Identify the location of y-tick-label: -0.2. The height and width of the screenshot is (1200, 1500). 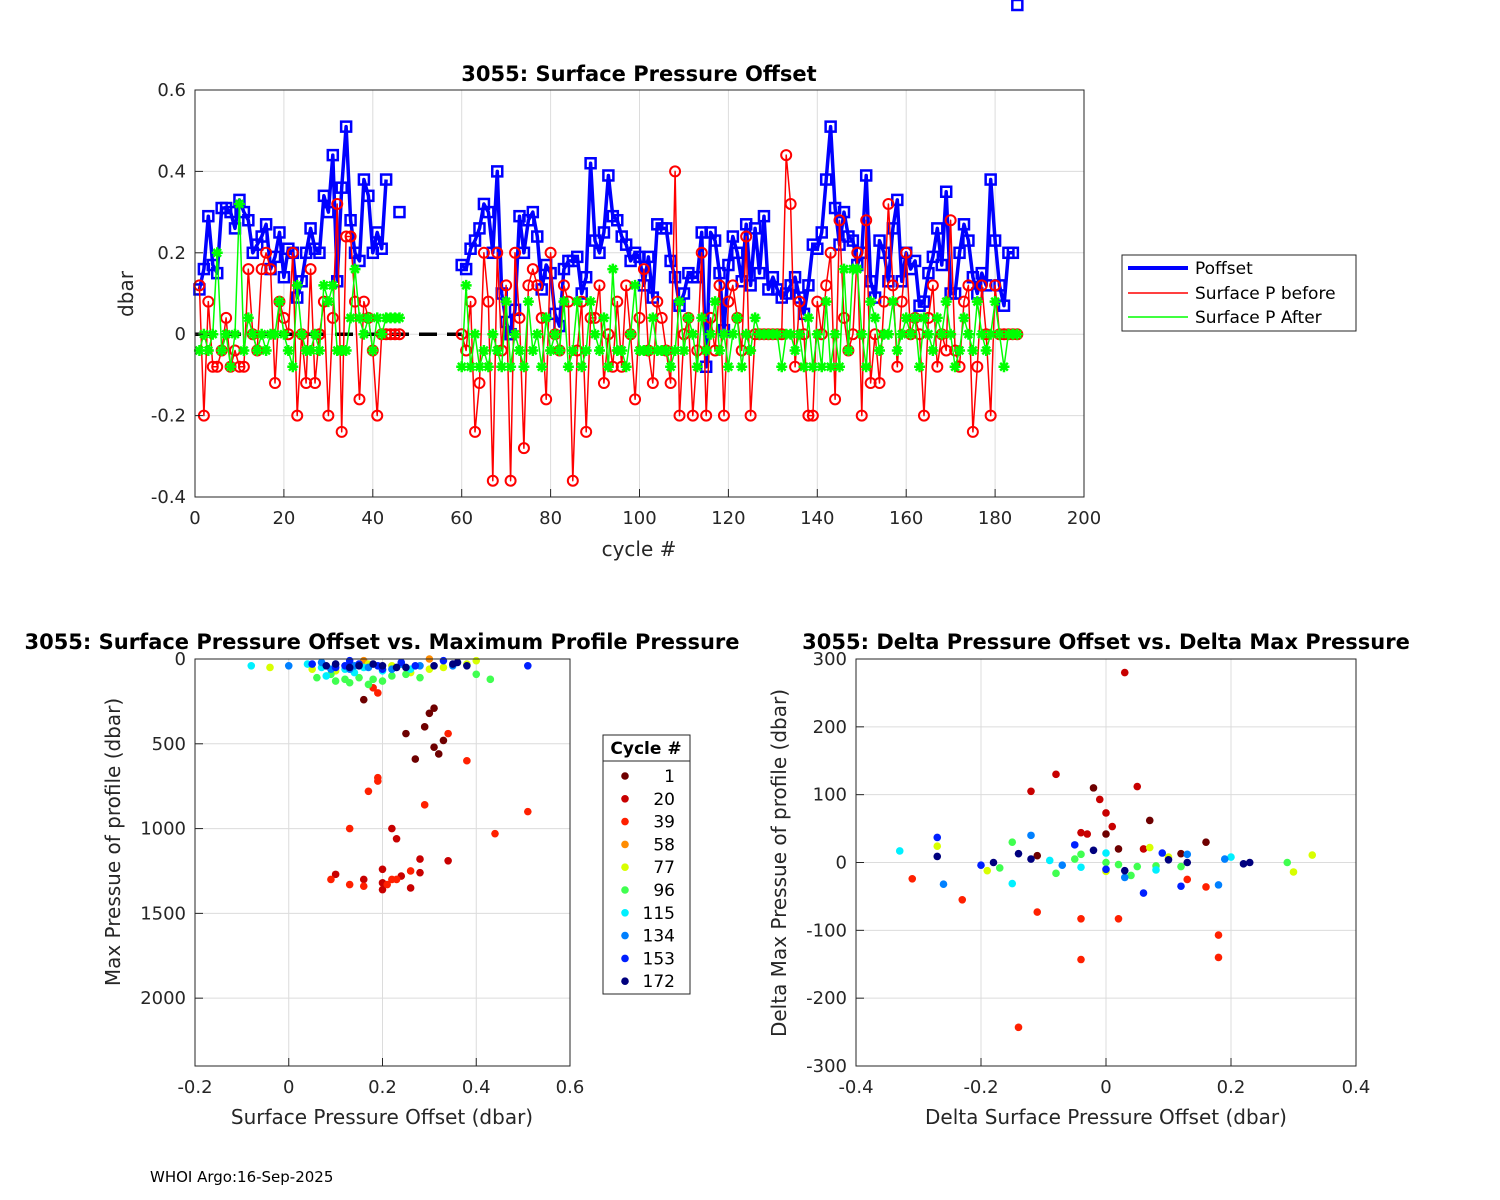
(168, 416).